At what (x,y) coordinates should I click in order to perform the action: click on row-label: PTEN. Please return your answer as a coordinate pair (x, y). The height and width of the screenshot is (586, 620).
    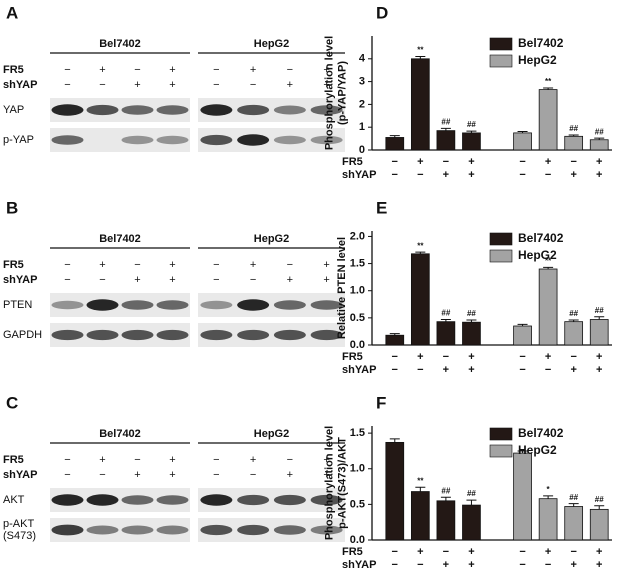
    Looking at the image, I should click on (17, 305).